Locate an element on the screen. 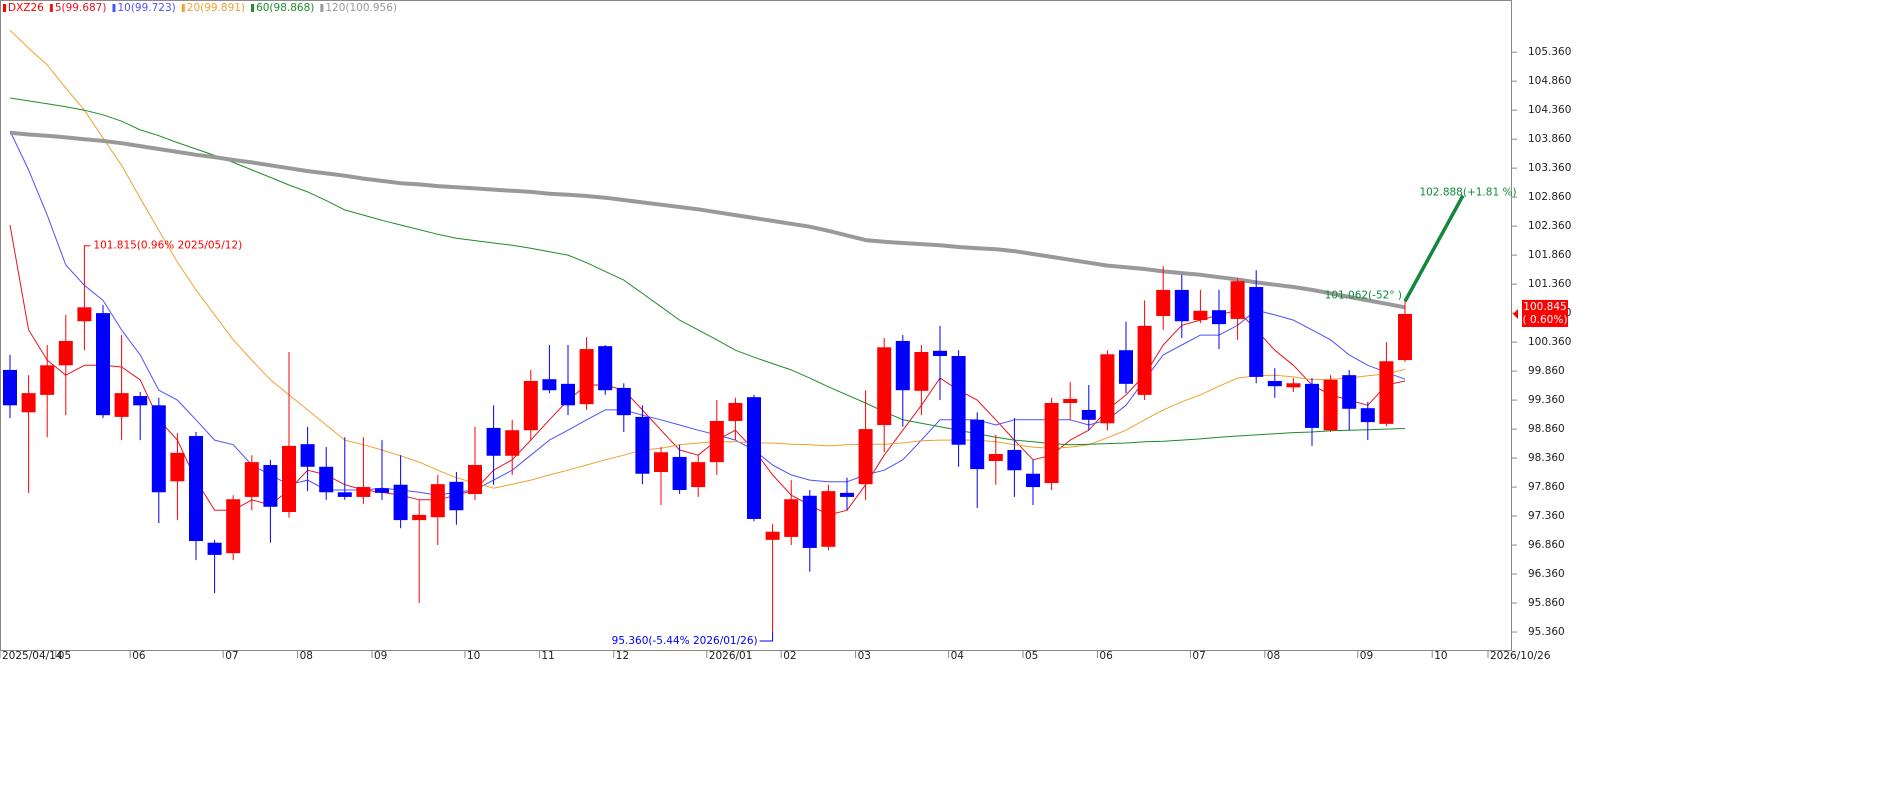  legend-label: 5(99.687) is located at coordinates (81, 8).